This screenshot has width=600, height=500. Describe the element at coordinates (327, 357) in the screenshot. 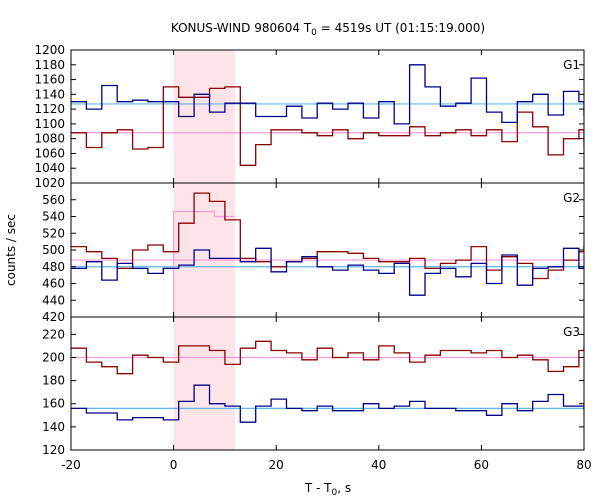

I see `g3-series-red` at that location.